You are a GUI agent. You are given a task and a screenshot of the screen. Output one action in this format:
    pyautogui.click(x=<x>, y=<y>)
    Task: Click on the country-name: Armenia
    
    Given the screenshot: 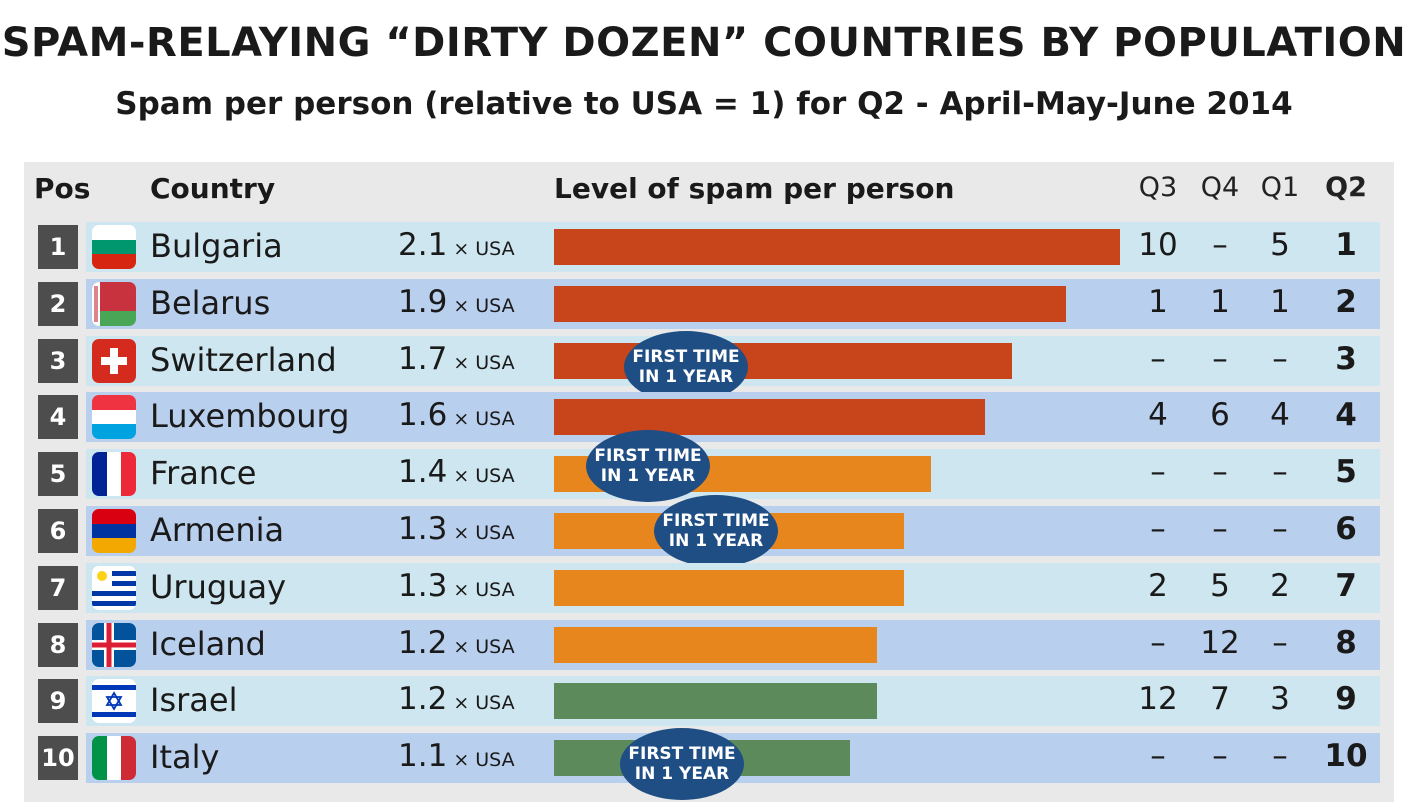 What is the action you would take?
    pyautogui.click(x=217, y=530)
    